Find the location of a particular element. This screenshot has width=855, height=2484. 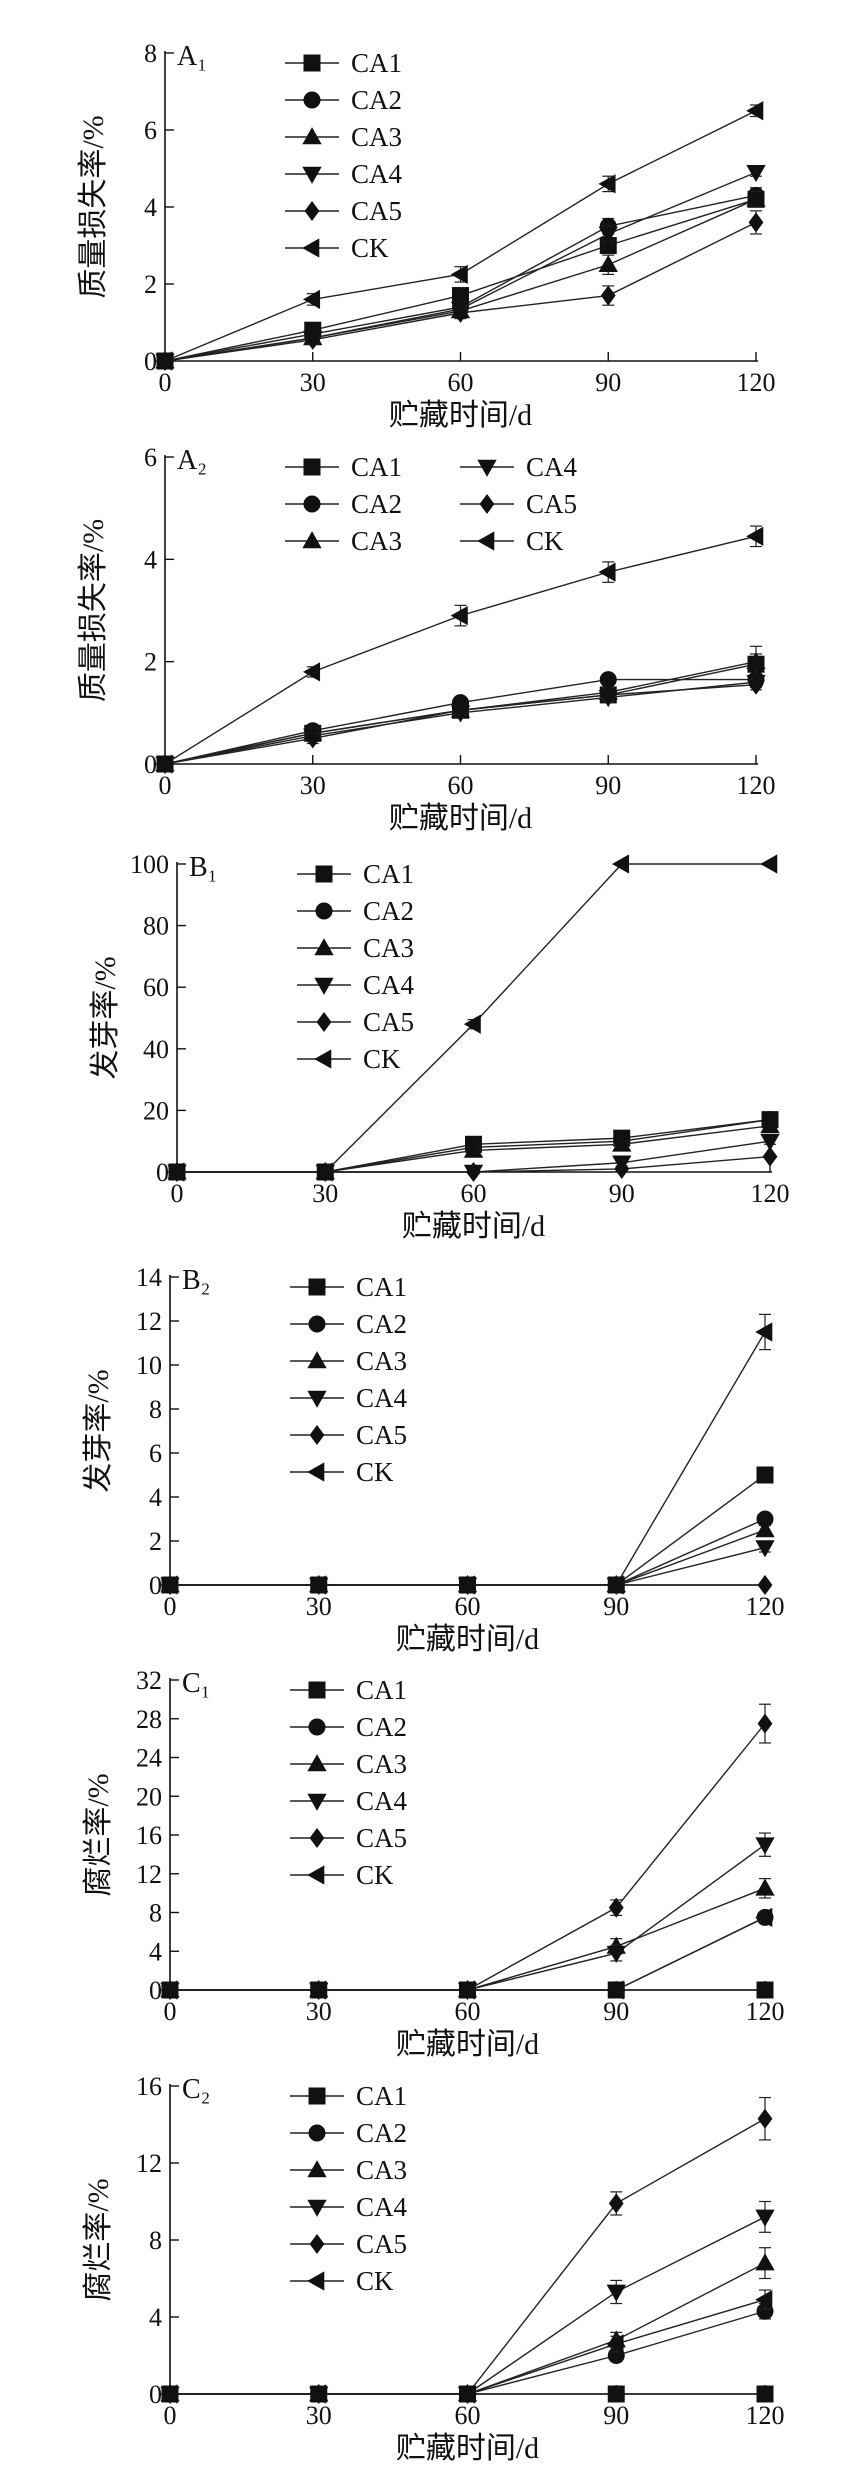

y-axis-title: 腐烂率/% is located at coordinates (98, 1834).